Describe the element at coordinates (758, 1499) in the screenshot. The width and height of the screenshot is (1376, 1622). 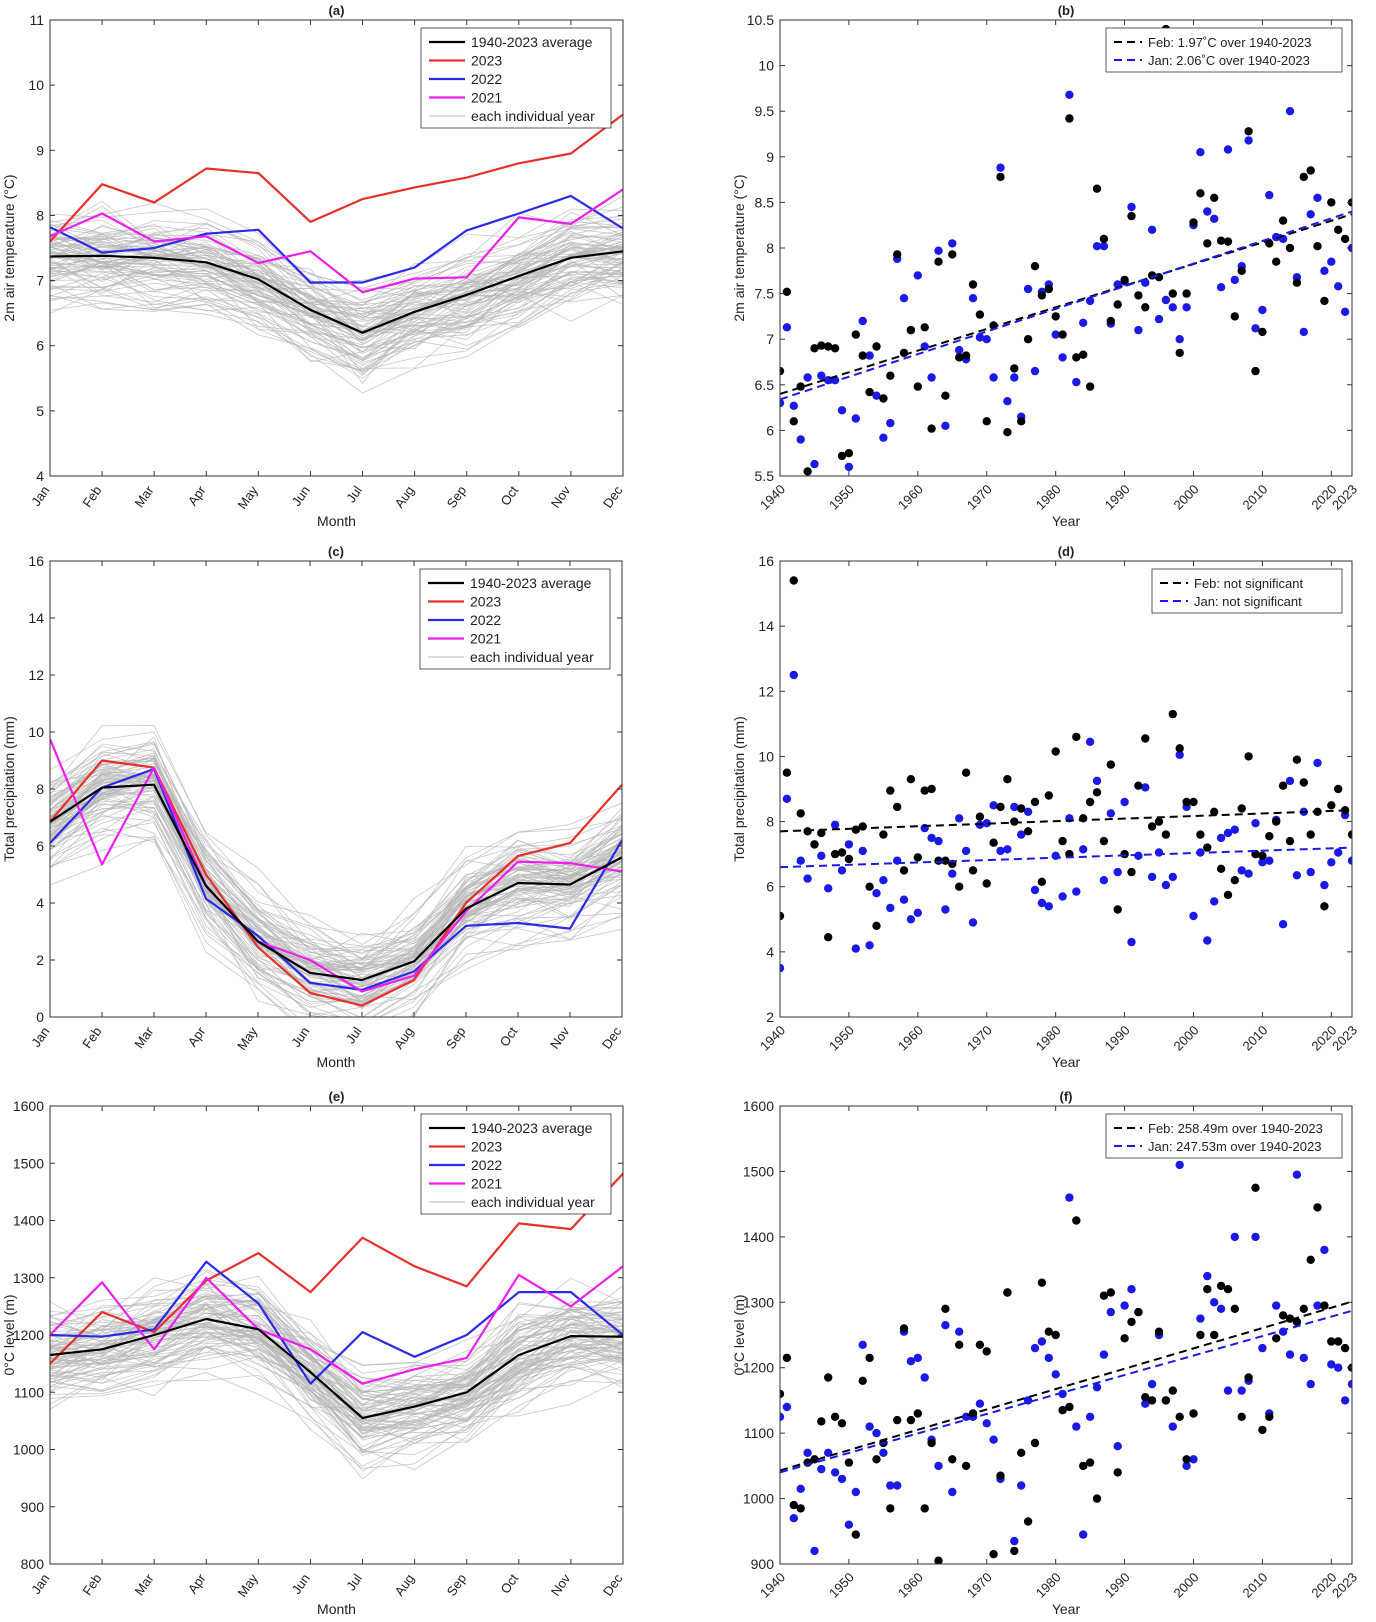
I see `y-tick-label: 1000` at that location.